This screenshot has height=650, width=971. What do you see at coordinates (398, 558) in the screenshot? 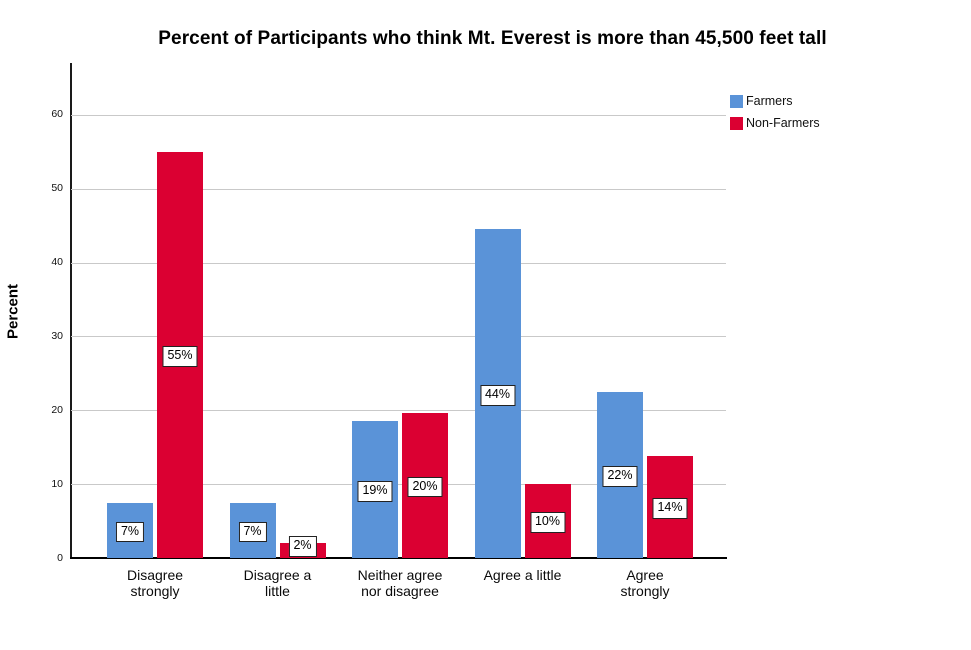
I see `x-axis-line` at bounding box center [398, 558].